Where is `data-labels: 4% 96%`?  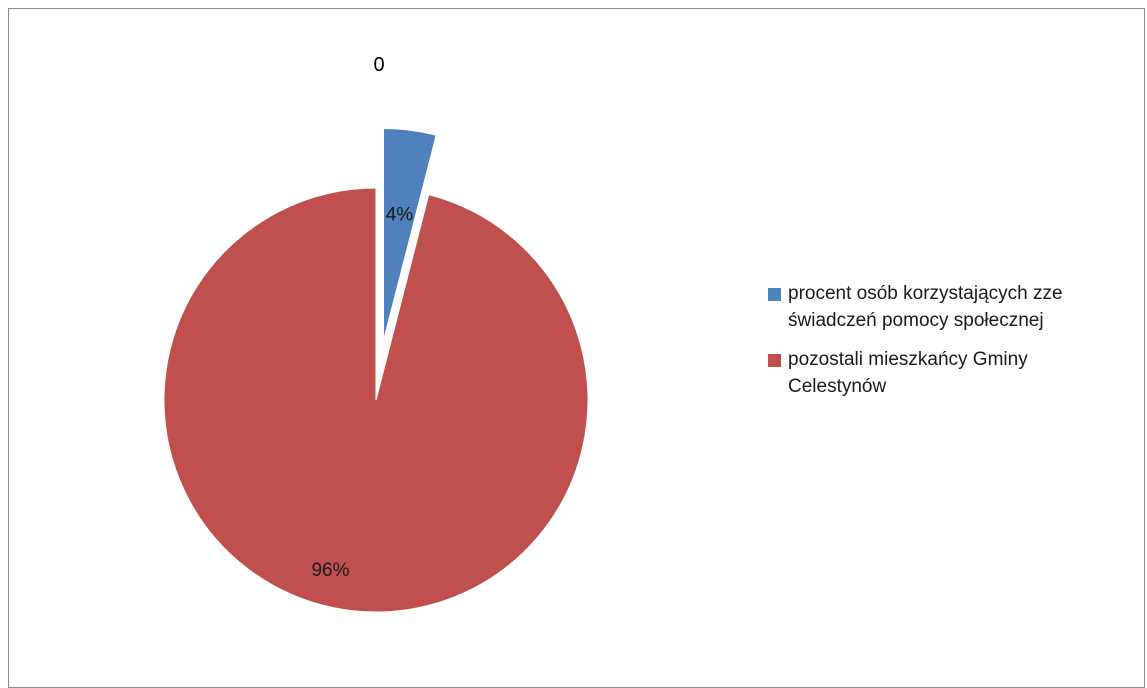 data-labels: 4% 96% is located at coordinates (362, 392).